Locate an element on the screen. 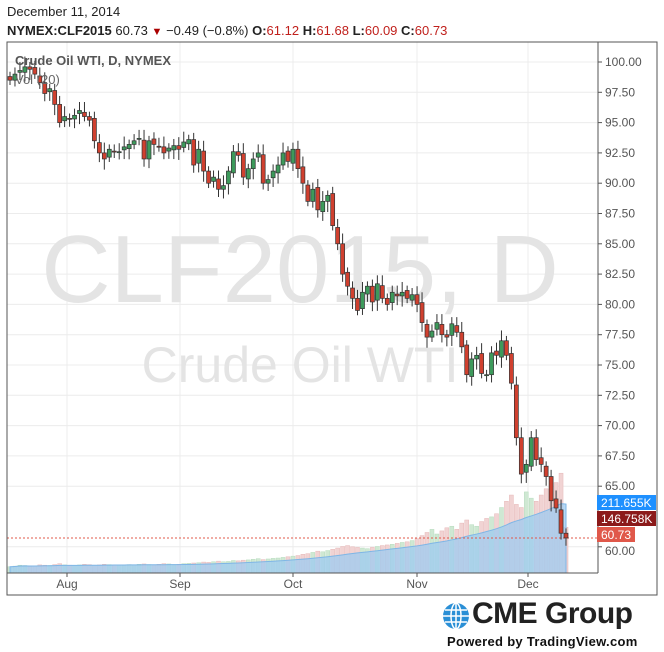 The width and height of the screenshot is (664, 652). chart-date: December 11, 2014 is located at coordinates (64, 11).